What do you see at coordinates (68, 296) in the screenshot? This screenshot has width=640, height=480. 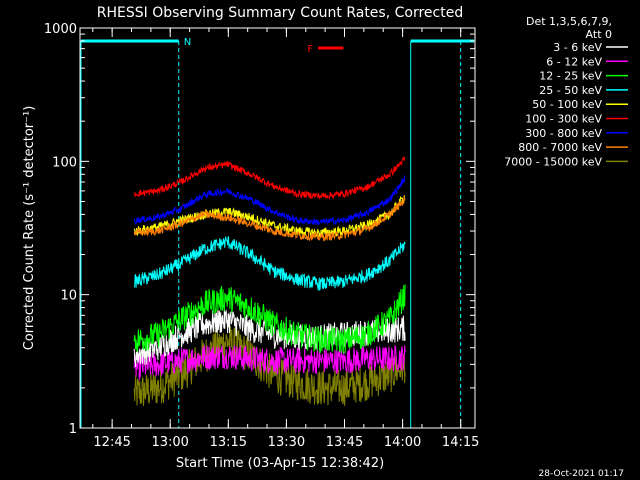 I see `y-tick-label: 10` at bounding box center [68, 296].